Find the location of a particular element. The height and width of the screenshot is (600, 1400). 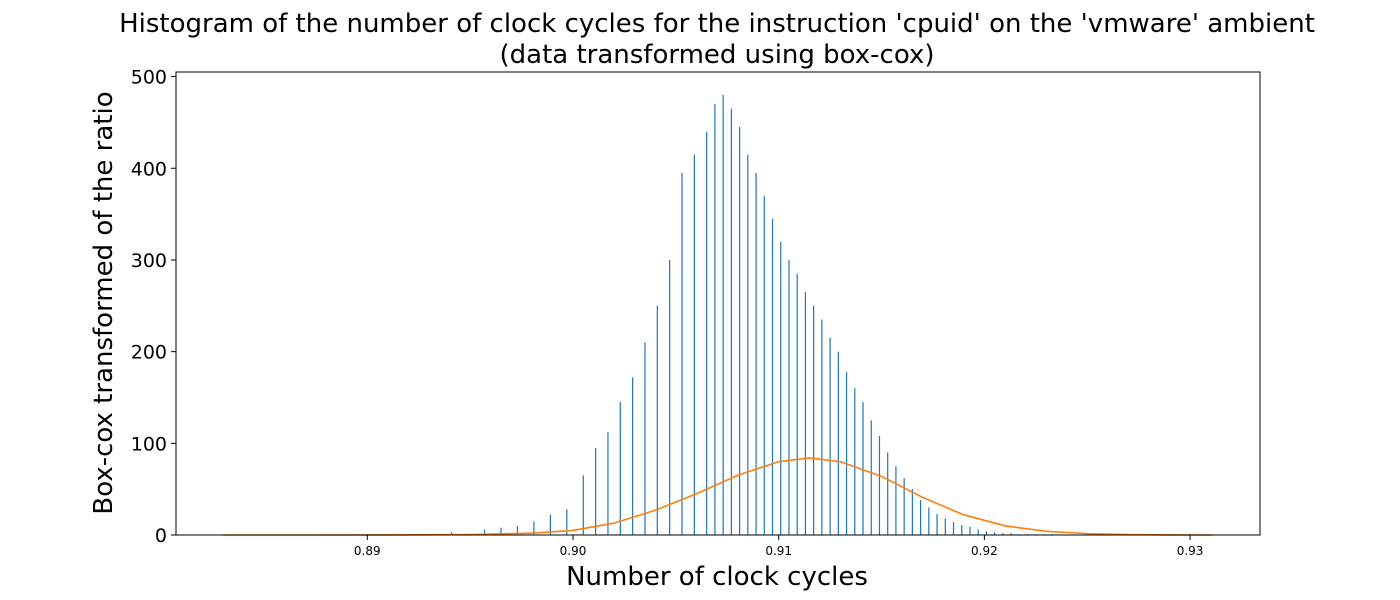

y-axis-label: Box-cox transformed of the ratio is located at coordinates (104, 302).